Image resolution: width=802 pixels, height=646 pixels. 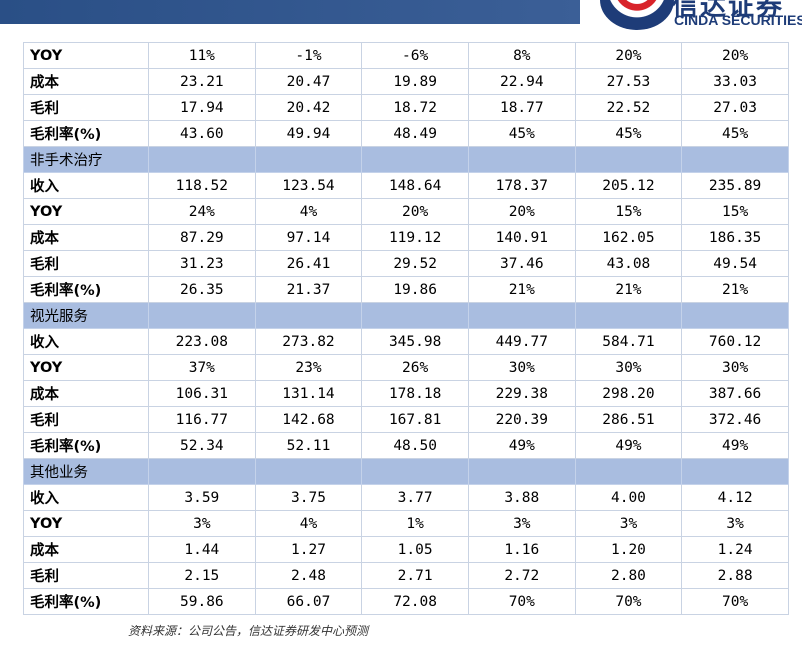 What do you see at coordinates (628, 107) in the screenshot?
I see `value-cell: 22.52` at bounding box center [628, 107].